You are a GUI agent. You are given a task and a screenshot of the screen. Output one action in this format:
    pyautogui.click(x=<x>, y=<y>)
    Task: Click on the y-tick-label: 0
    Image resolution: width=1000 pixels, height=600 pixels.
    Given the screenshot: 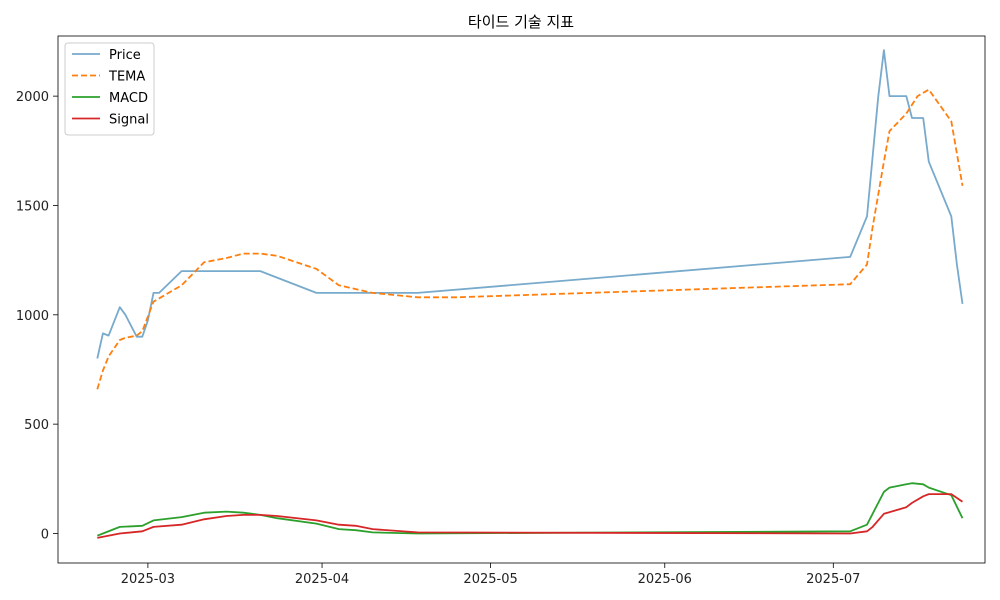 What is the action you would take?
    pyautogui.click(x=45, y=534)
    